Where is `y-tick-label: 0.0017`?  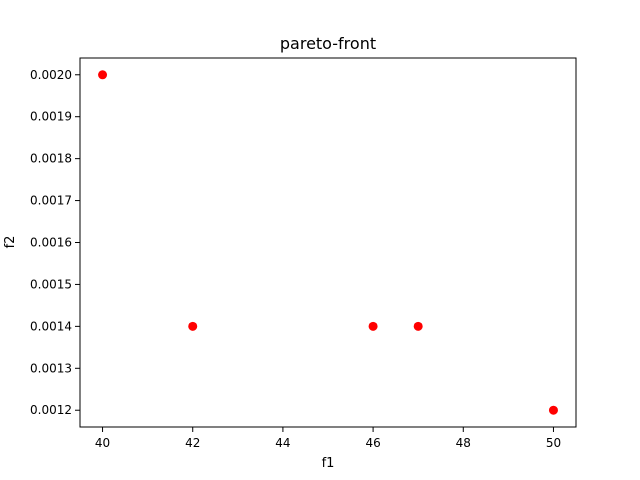 y-tick-label: 0.0017 is located at coordinates (51, 201).